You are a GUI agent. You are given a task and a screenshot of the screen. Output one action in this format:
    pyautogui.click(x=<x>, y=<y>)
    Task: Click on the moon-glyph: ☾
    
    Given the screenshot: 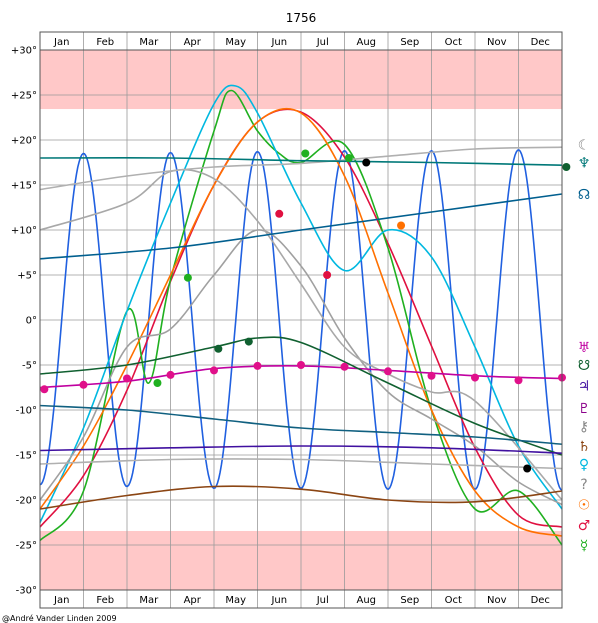 What is the action you would take?
    pyautogui.click(x=584, y=146)
    